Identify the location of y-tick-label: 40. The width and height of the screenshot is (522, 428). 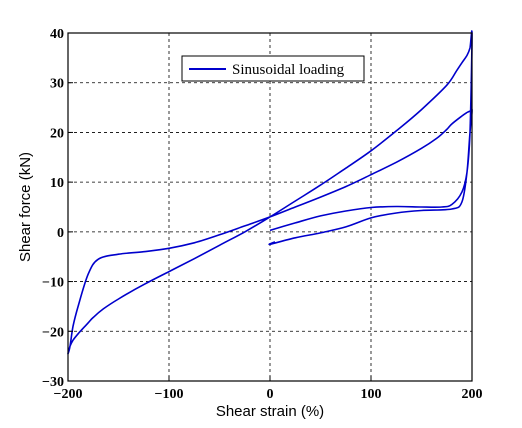
(57, 34).